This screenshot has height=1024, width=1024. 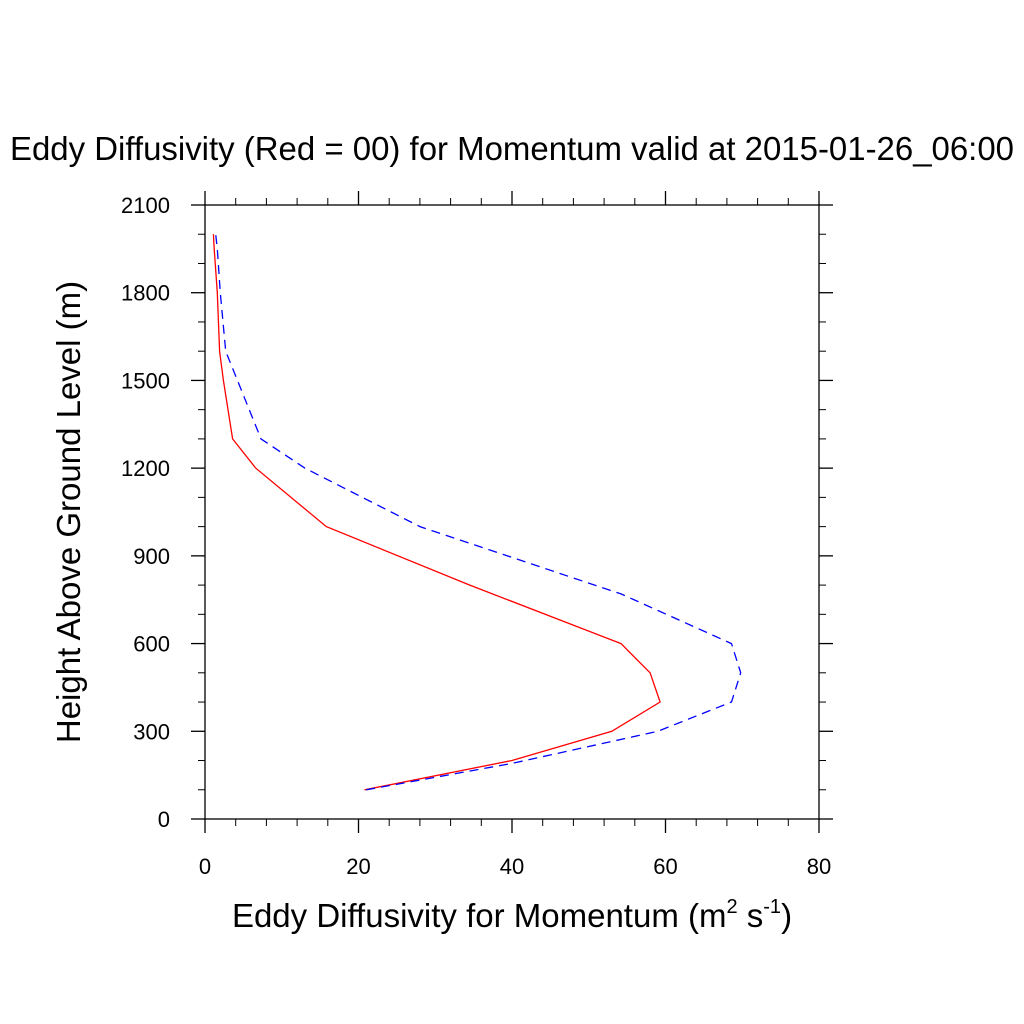 What do you see at coordinates (479, 915) in the screenshot?
I see `x-axis-label-main: Eddy Diffusivity for Momentum (m` at bounding box center [479, 915].